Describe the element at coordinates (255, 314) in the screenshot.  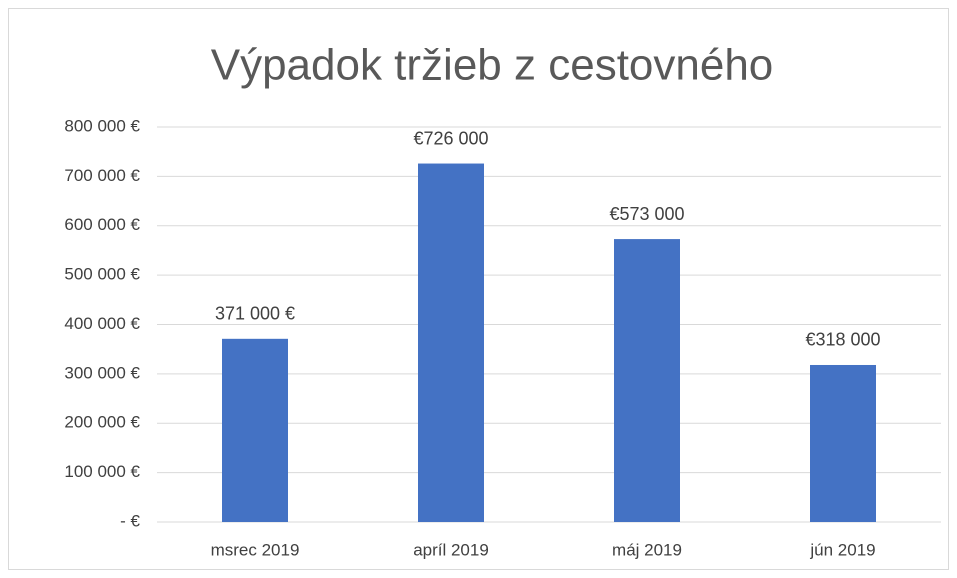
I see `value-label: 371 000 €` at that location.